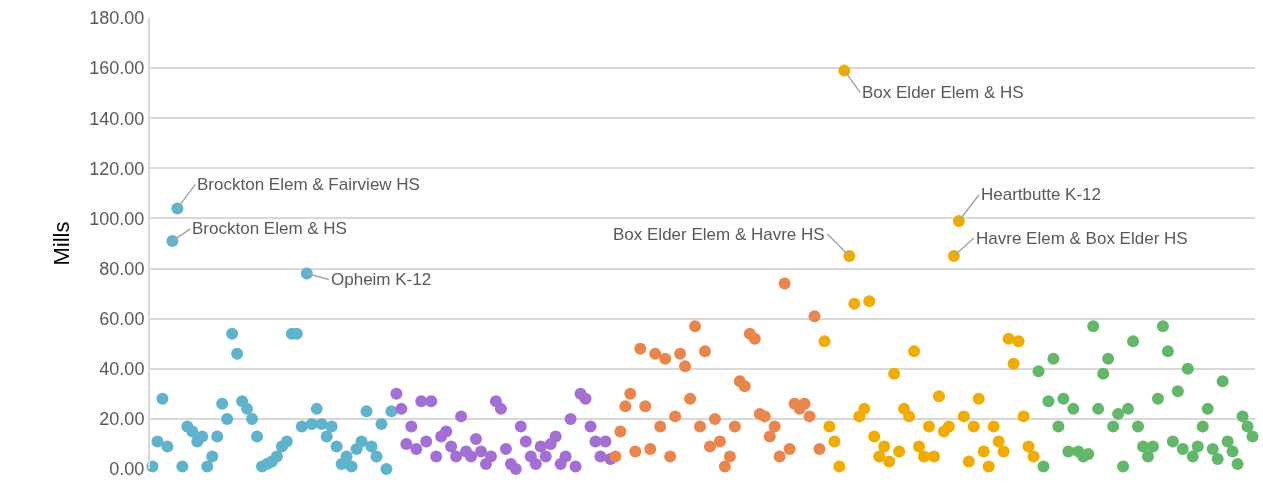  Describe the element at coordinates (122, 318) in the screenshot. I see `y-tick-label: 60.00` at that location.